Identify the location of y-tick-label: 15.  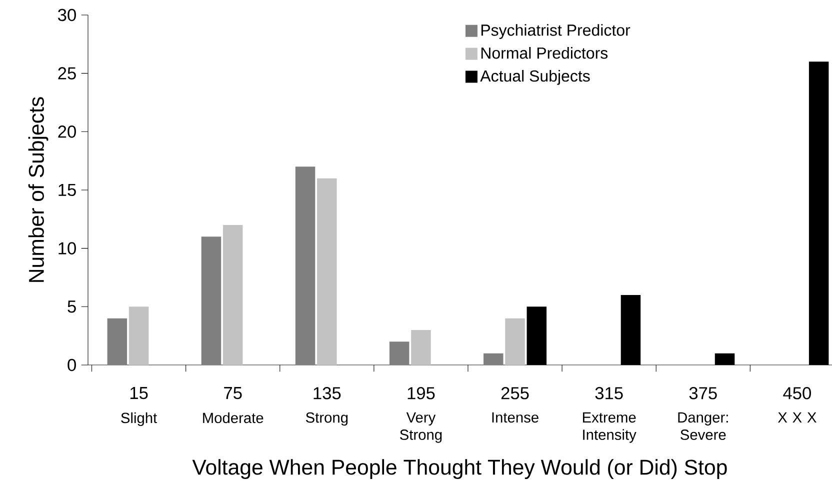
(67, 190).